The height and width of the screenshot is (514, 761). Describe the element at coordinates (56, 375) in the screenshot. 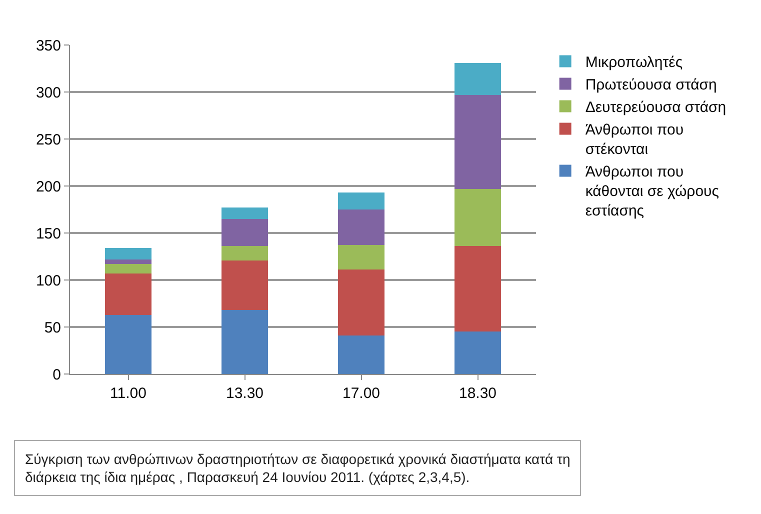

I see `y-tick-label: 0` at that location.